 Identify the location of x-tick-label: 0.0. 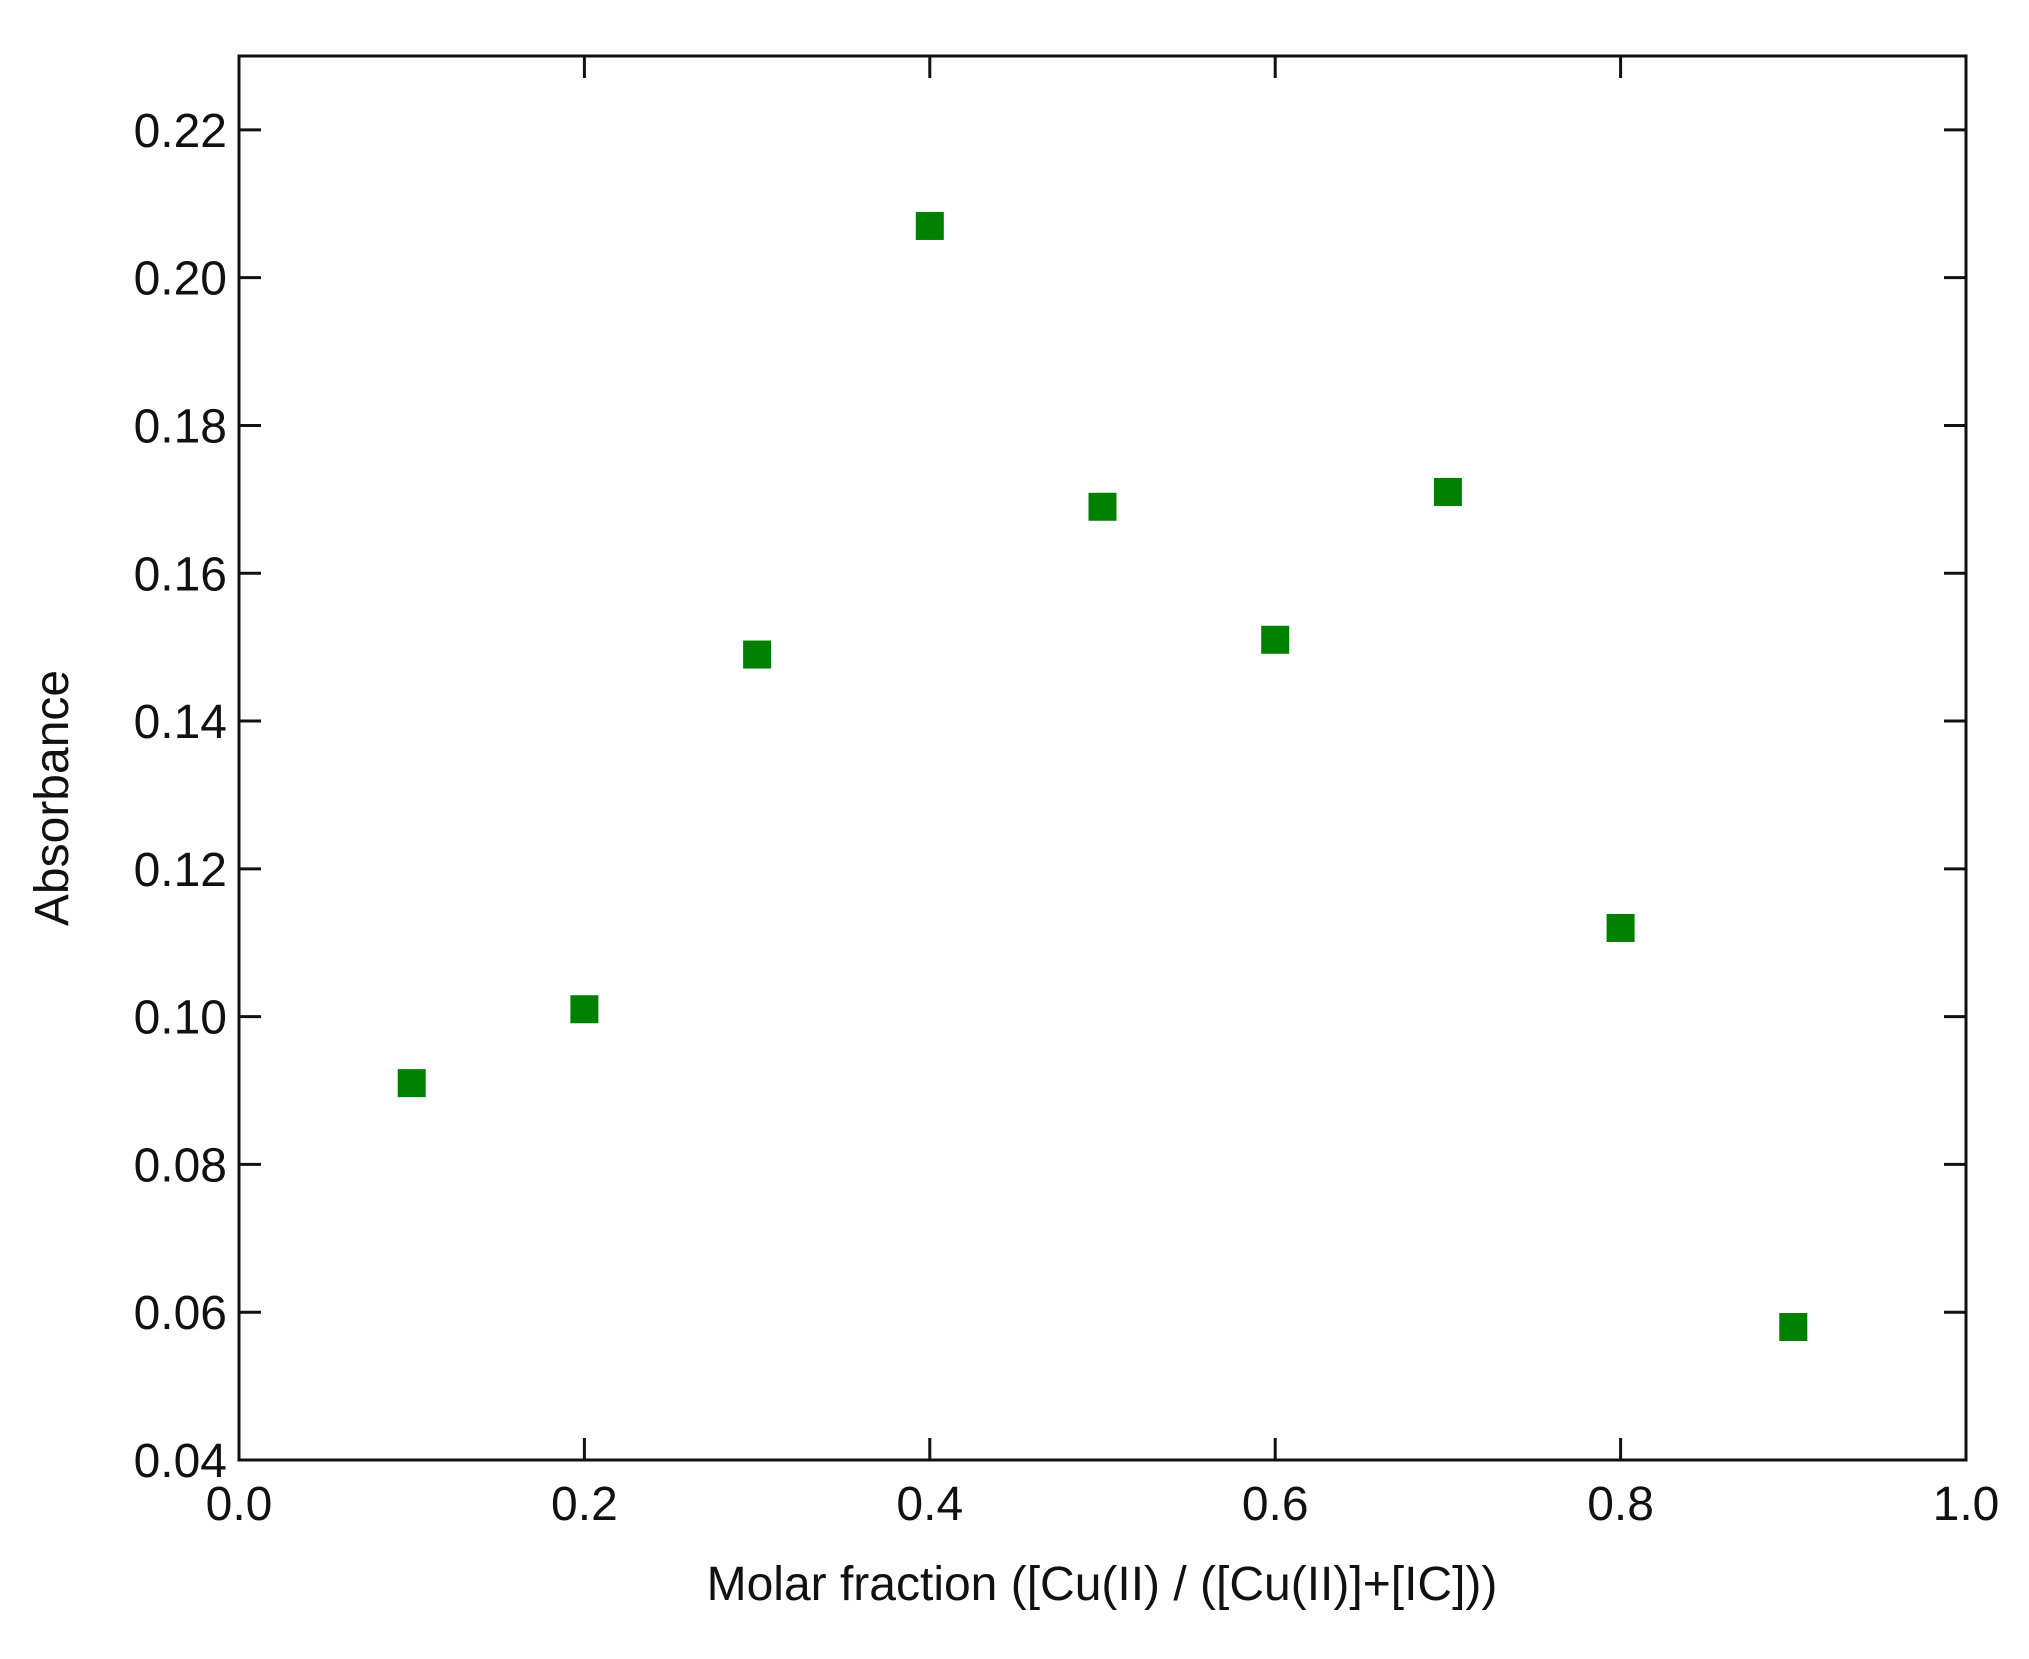
(239, 1504).